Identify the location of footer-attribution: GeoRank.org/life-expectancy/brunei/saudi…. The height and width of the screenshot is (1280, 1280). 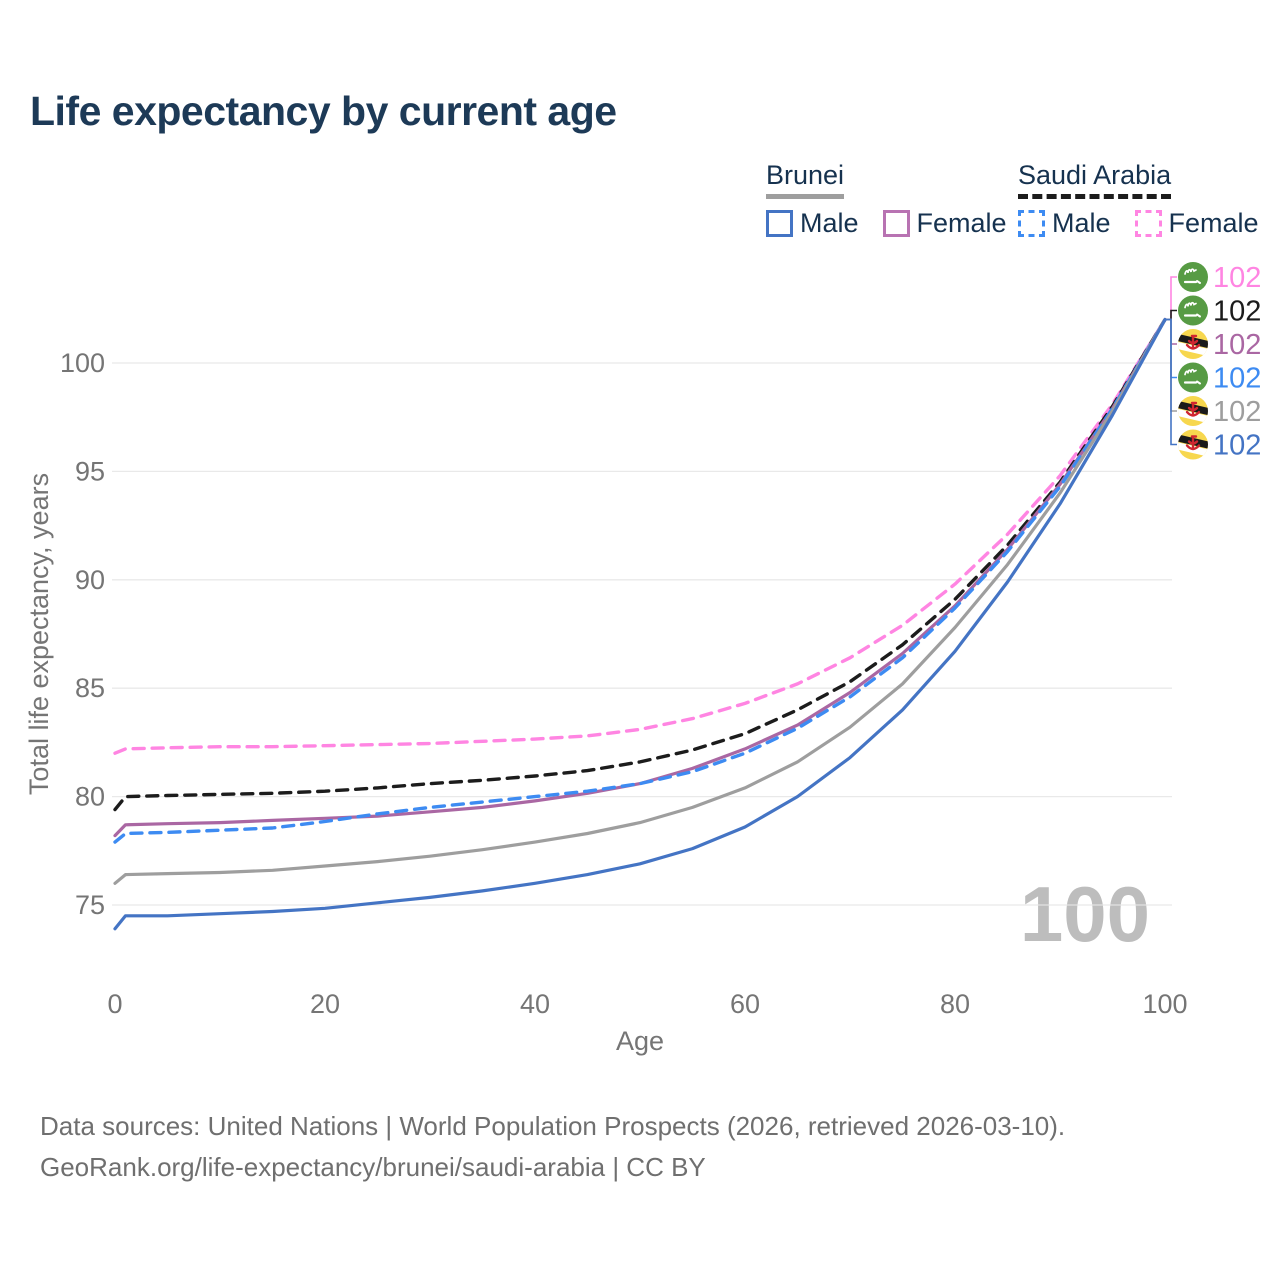
(373, 1167).